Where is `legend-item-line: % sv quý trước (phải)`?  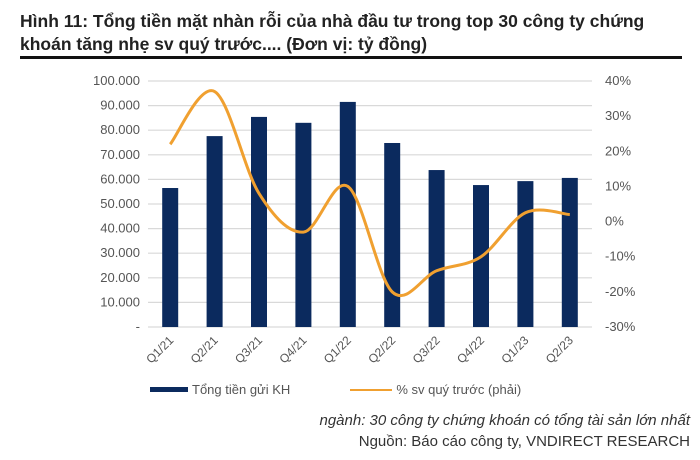
legend-item-line: % sv quý trước (phải) is located at coordinates (435, 389).